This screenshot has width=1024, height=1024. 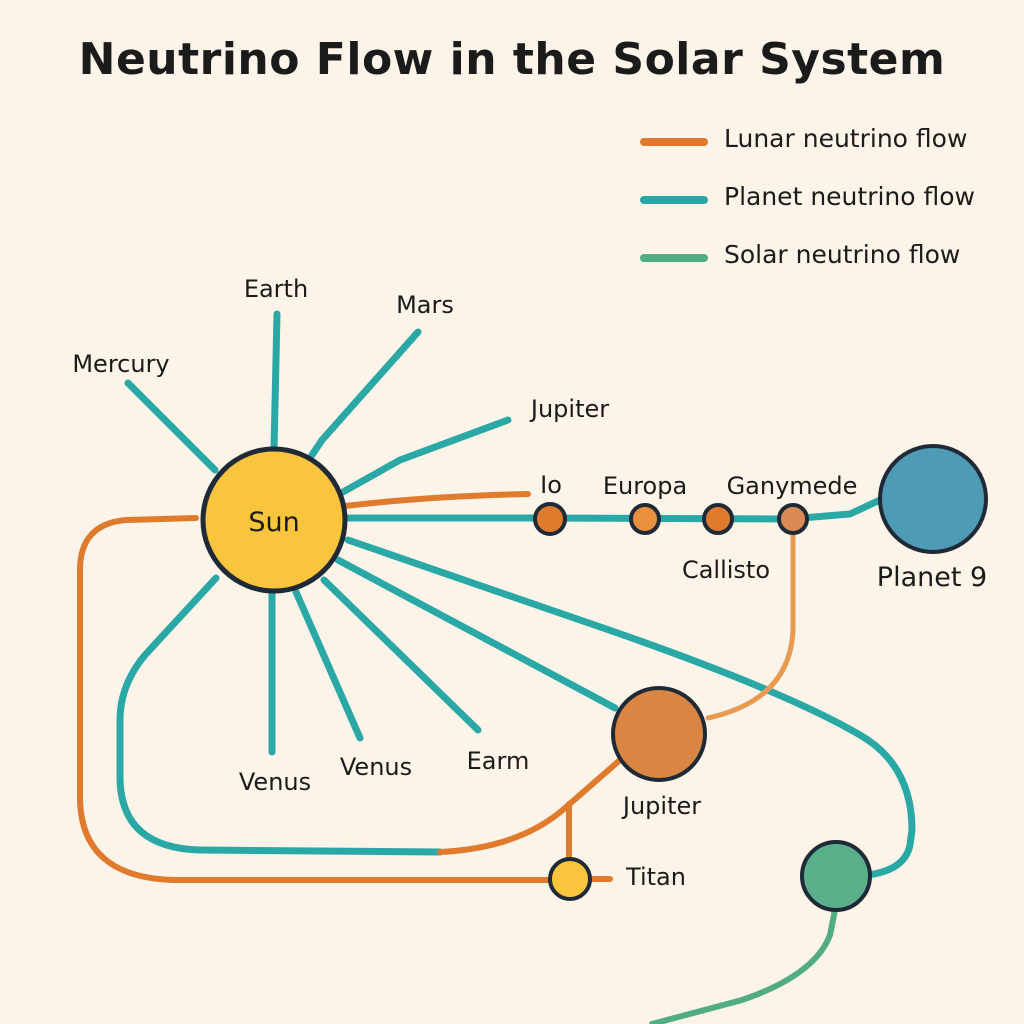 I want to click on label-titan: Titan, so click(x=655, y=877).